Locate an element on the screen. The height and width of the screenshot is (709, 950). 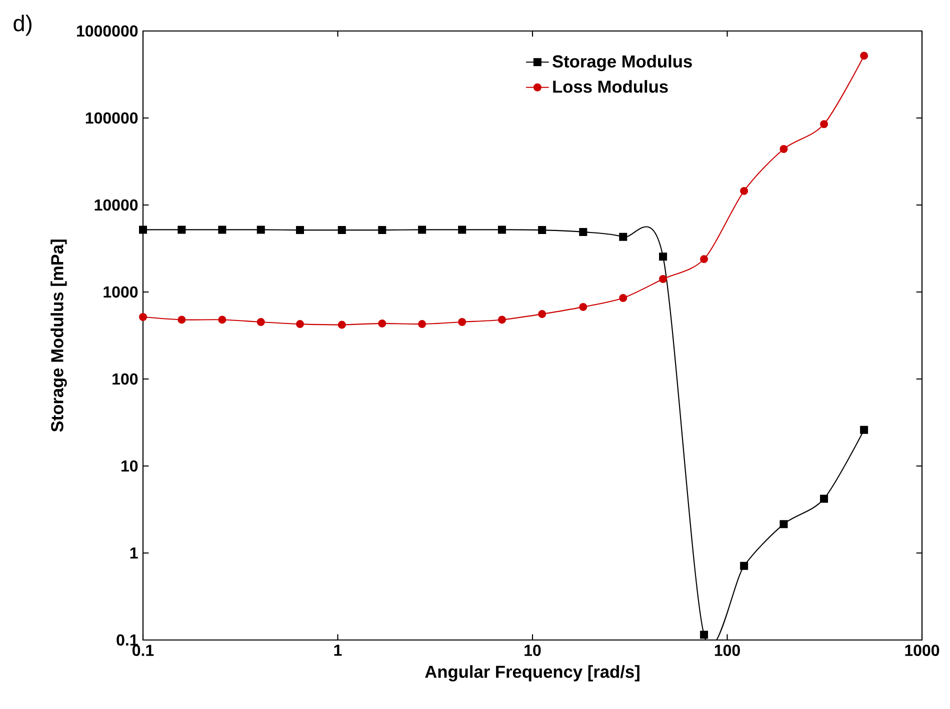
legend-label: Loss Modulus is located at coordinates (610, 86).